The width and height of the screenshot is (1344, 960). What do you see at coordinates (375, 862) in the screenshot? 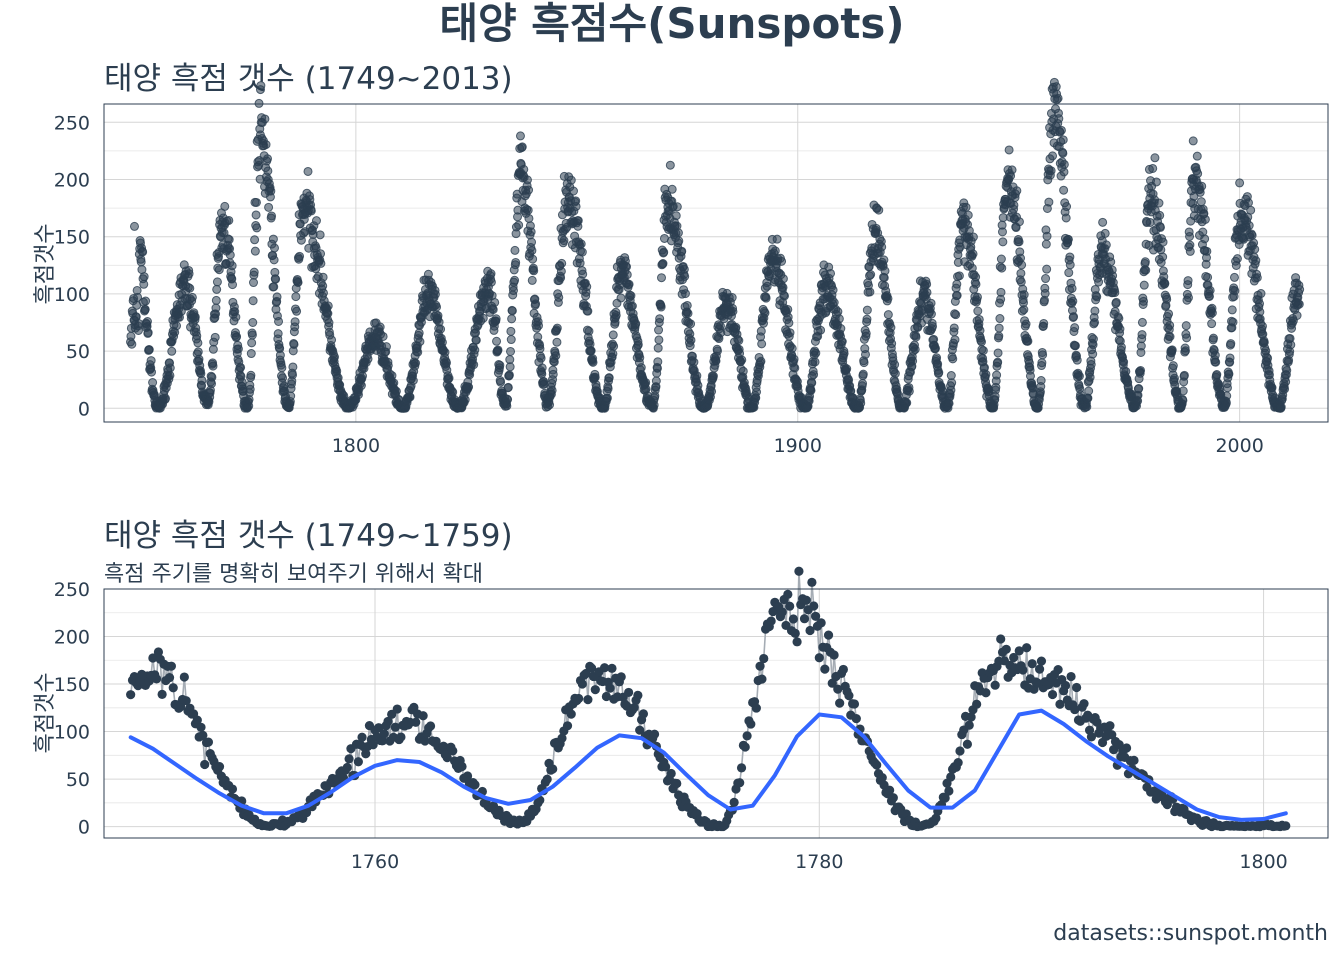
I see `panel2-x-tick-label: 1760` at bounding box center [375, 862].